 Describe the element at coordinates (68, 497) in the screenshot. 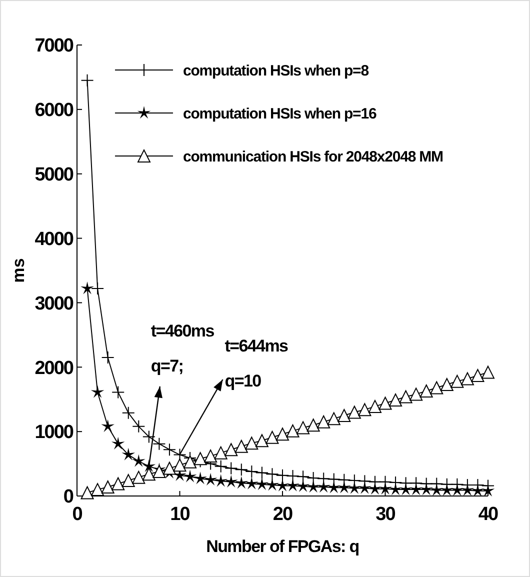

I see `y-tick-label: 0` at that location.